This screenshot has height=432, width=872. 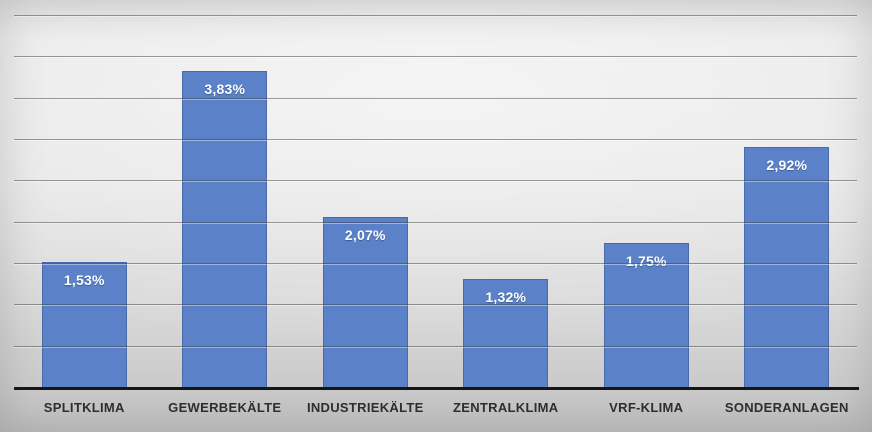 What do you see at coordinates (84, 407) in the screenshot?
I see `category-label-splitklima: SPLITKLIMA` at bounding box center [84, 407].